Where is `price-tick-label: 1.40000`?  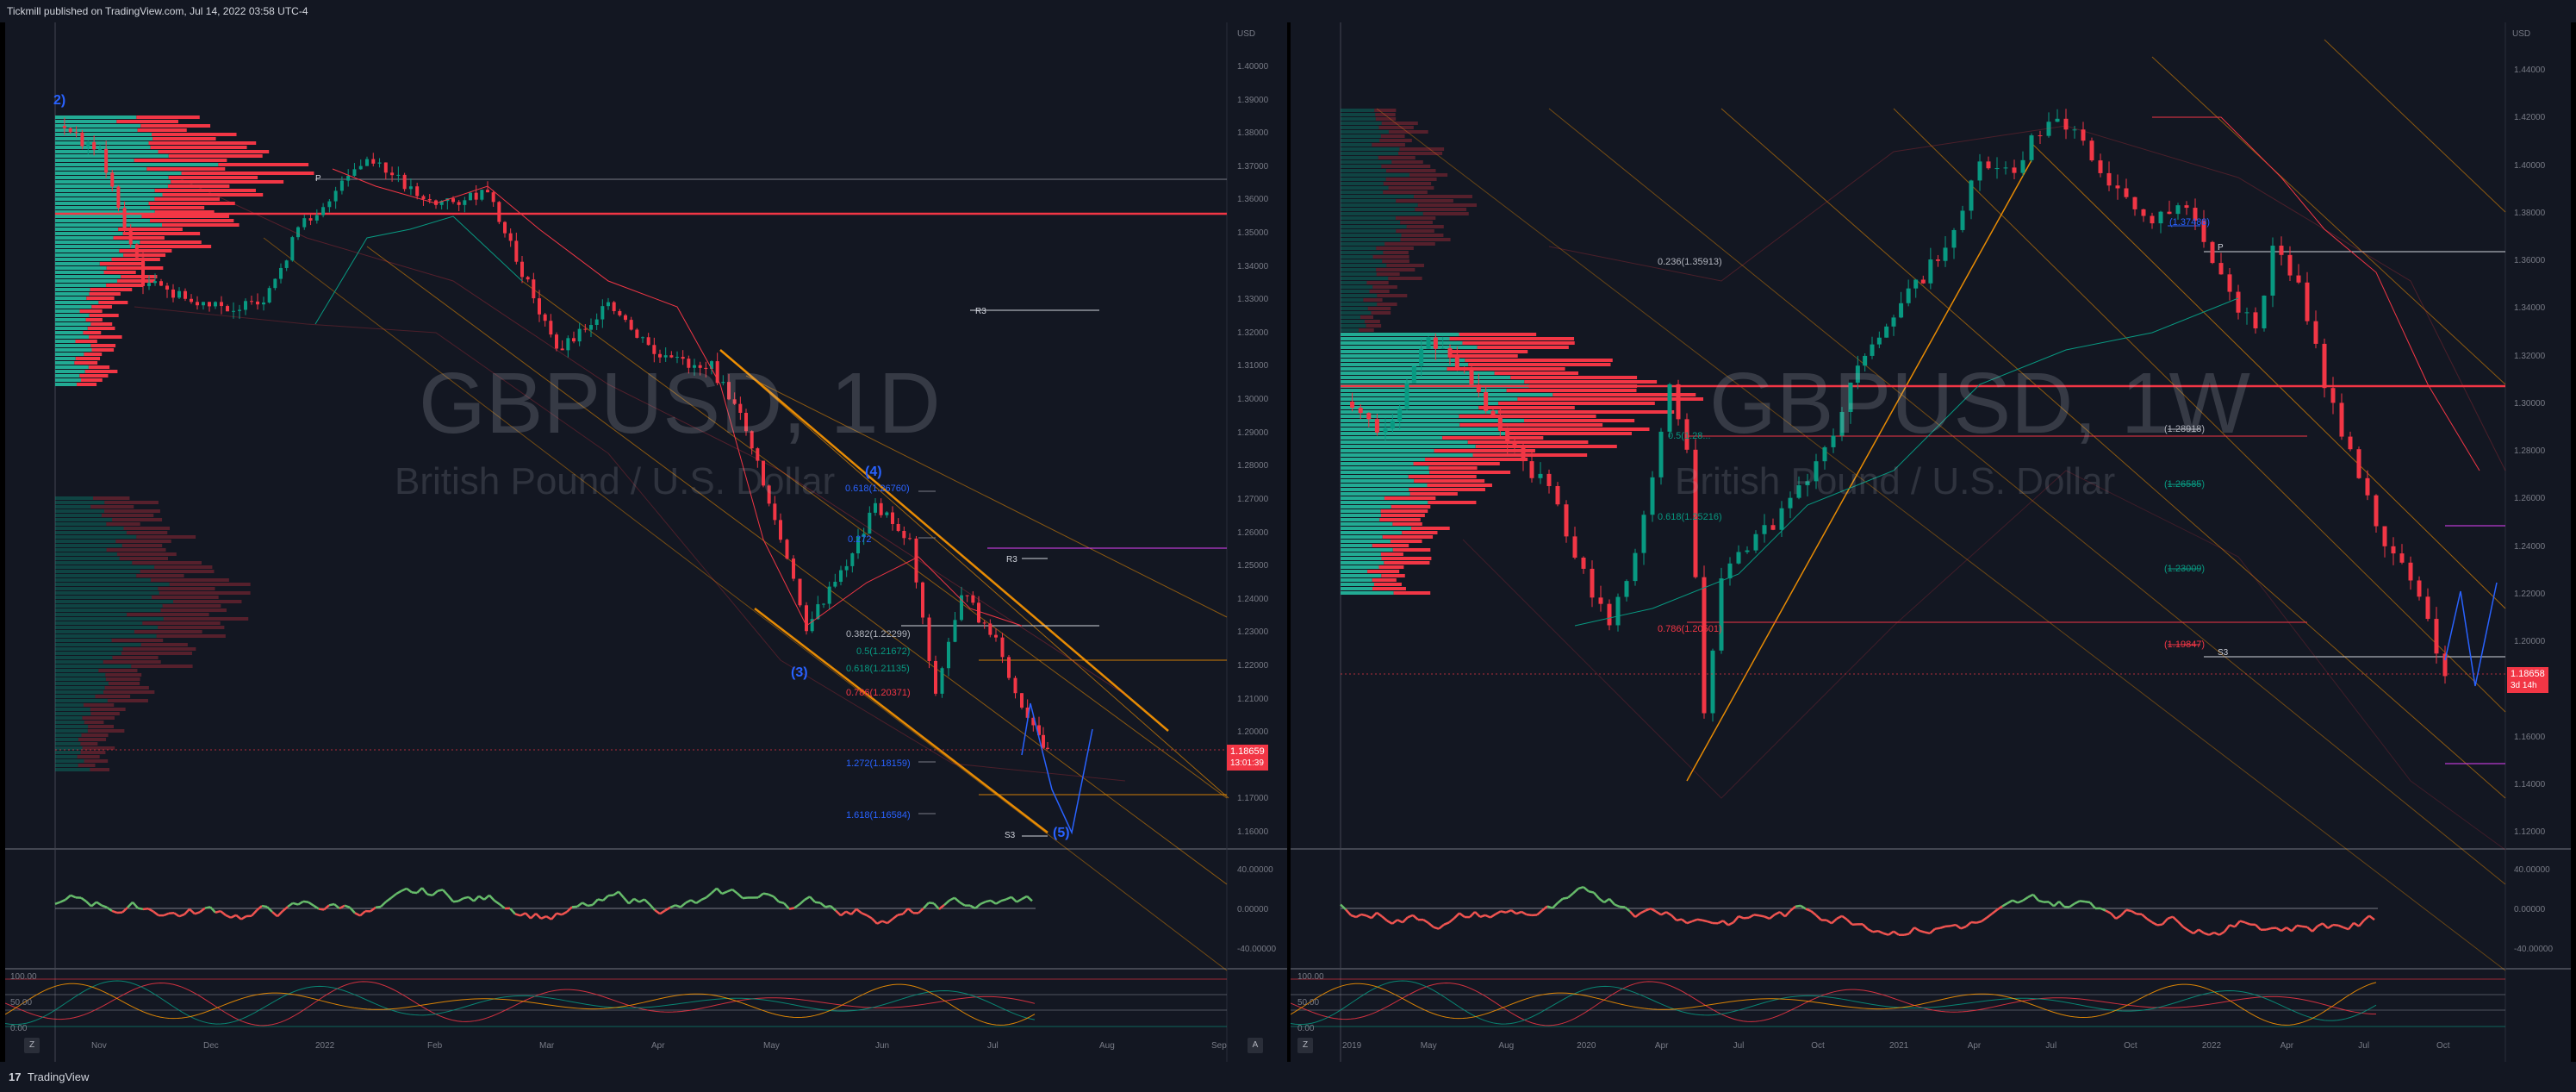
price-tick-label: 1.40000 is located at coordinates (2530, 166).